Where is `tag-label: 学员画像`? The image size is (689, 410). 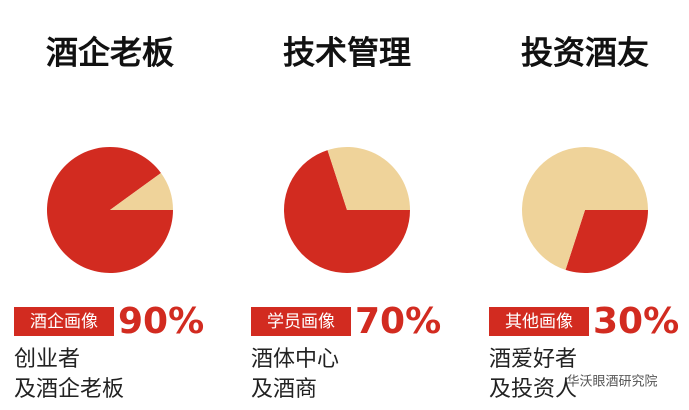 tag-label: 学员画像 is located at coordinates (301, 322).